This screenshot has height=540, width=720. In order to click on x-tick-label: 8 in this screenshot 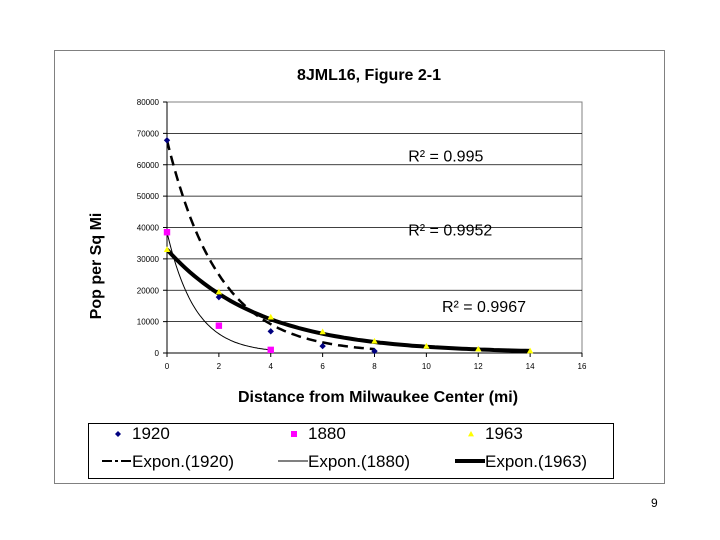, I will do `click(374, 366)`.